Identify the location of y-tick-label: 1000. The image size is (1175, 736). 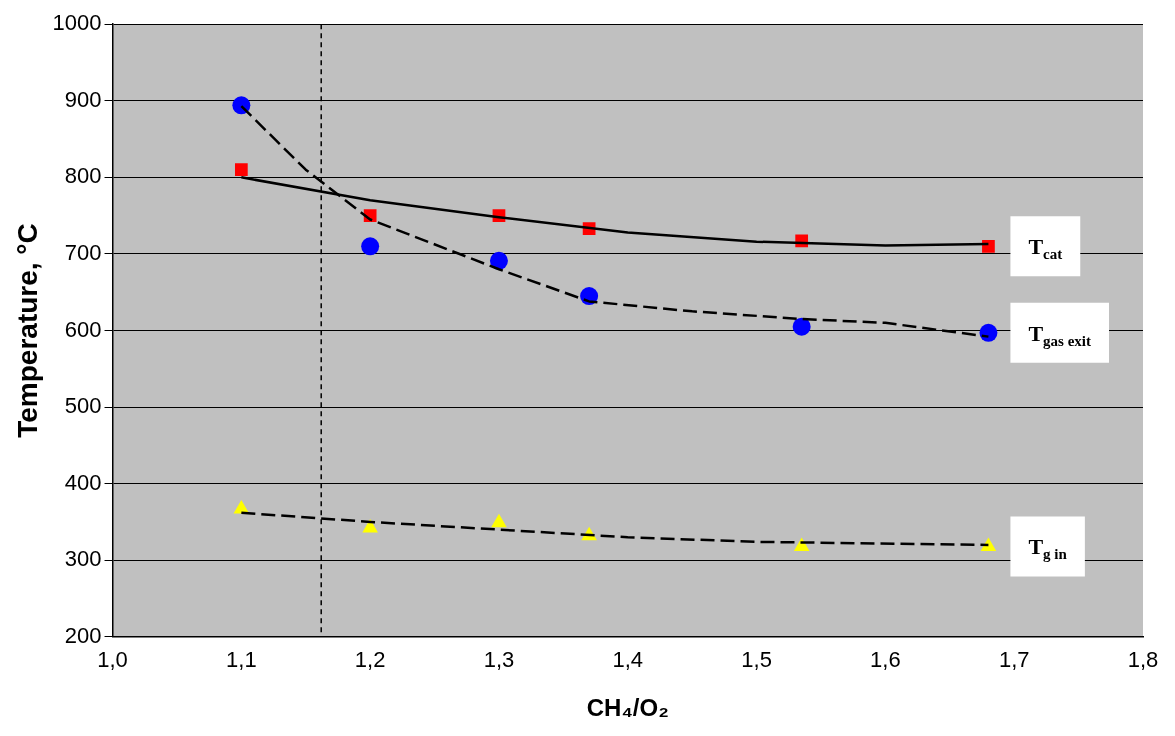
(77, 23).